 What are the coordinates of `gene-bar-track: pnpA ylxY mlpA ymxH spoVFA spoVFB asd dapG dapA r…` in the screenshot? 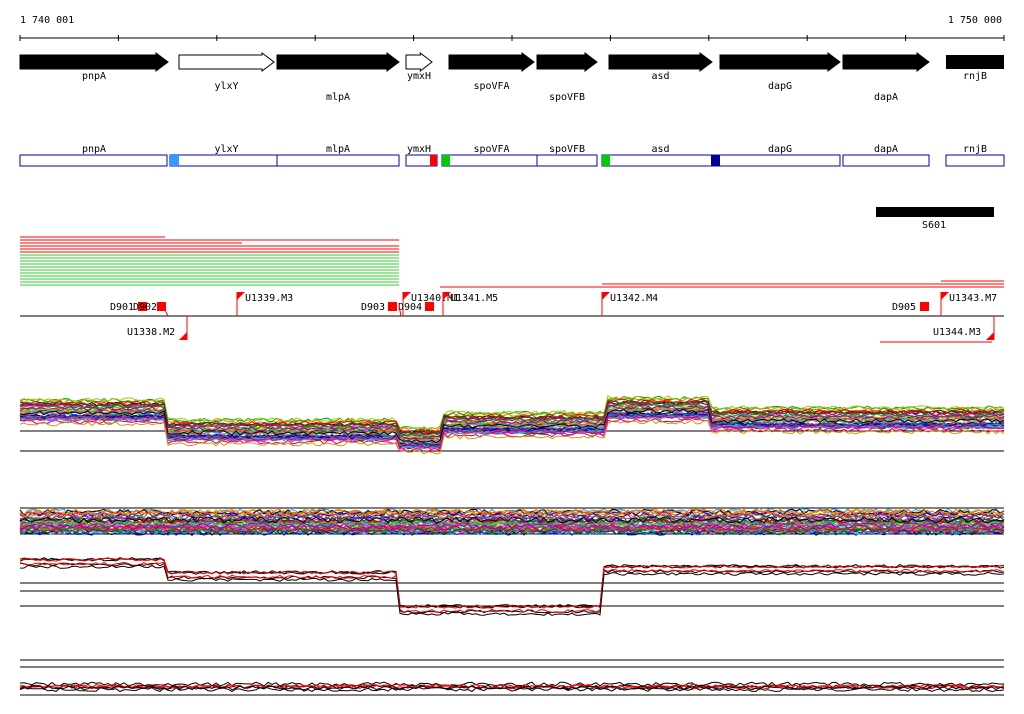 It's located at (512, 155).